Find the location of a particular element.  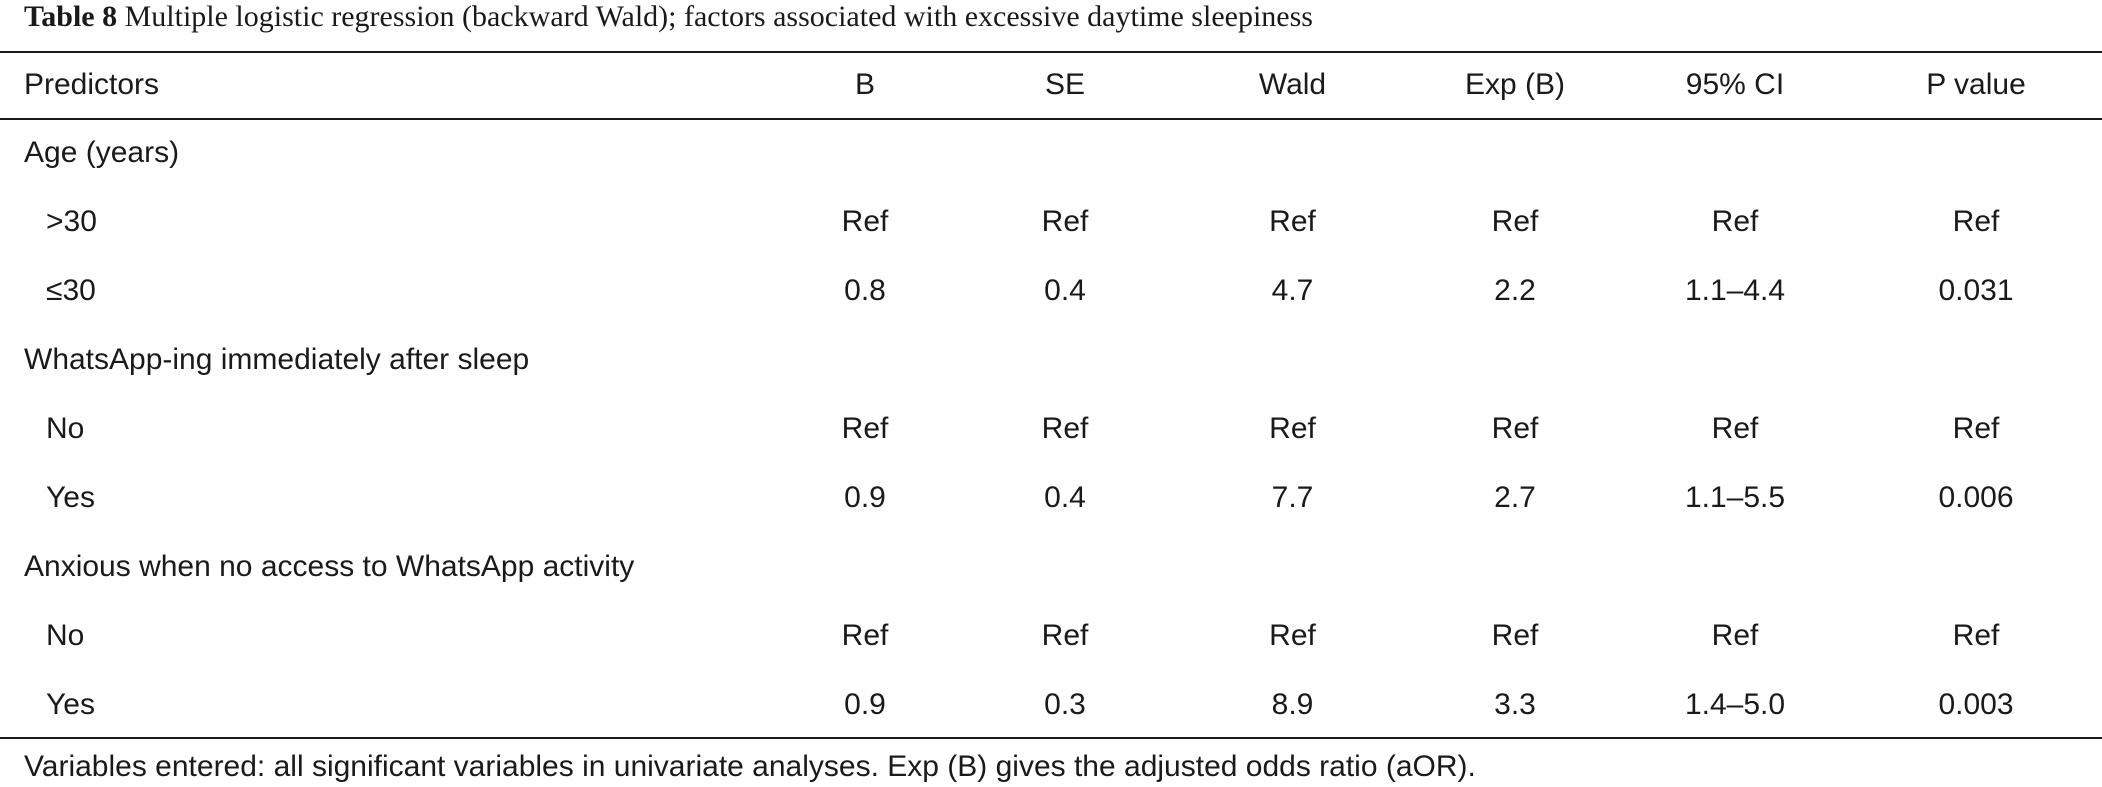

cell-wald: 7.7 is located at coordinates (1292, 497).